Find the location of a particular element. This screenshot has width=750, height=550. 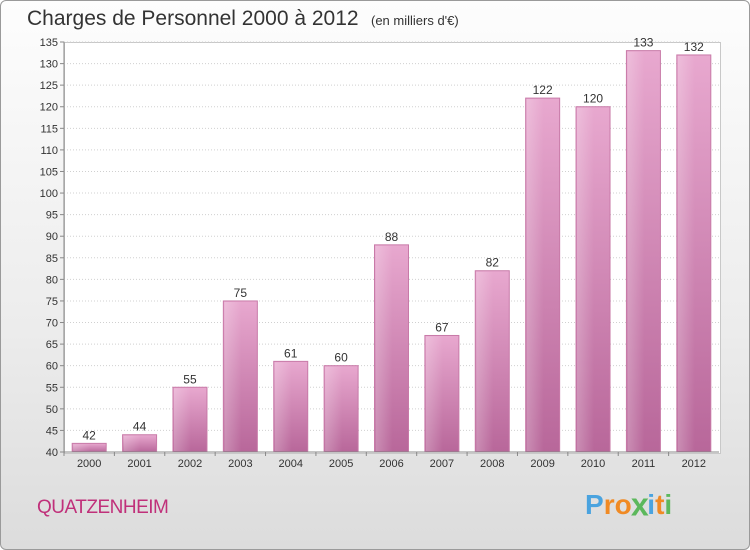

x-tick-label: 2003 is located at coordinates (240, 464).